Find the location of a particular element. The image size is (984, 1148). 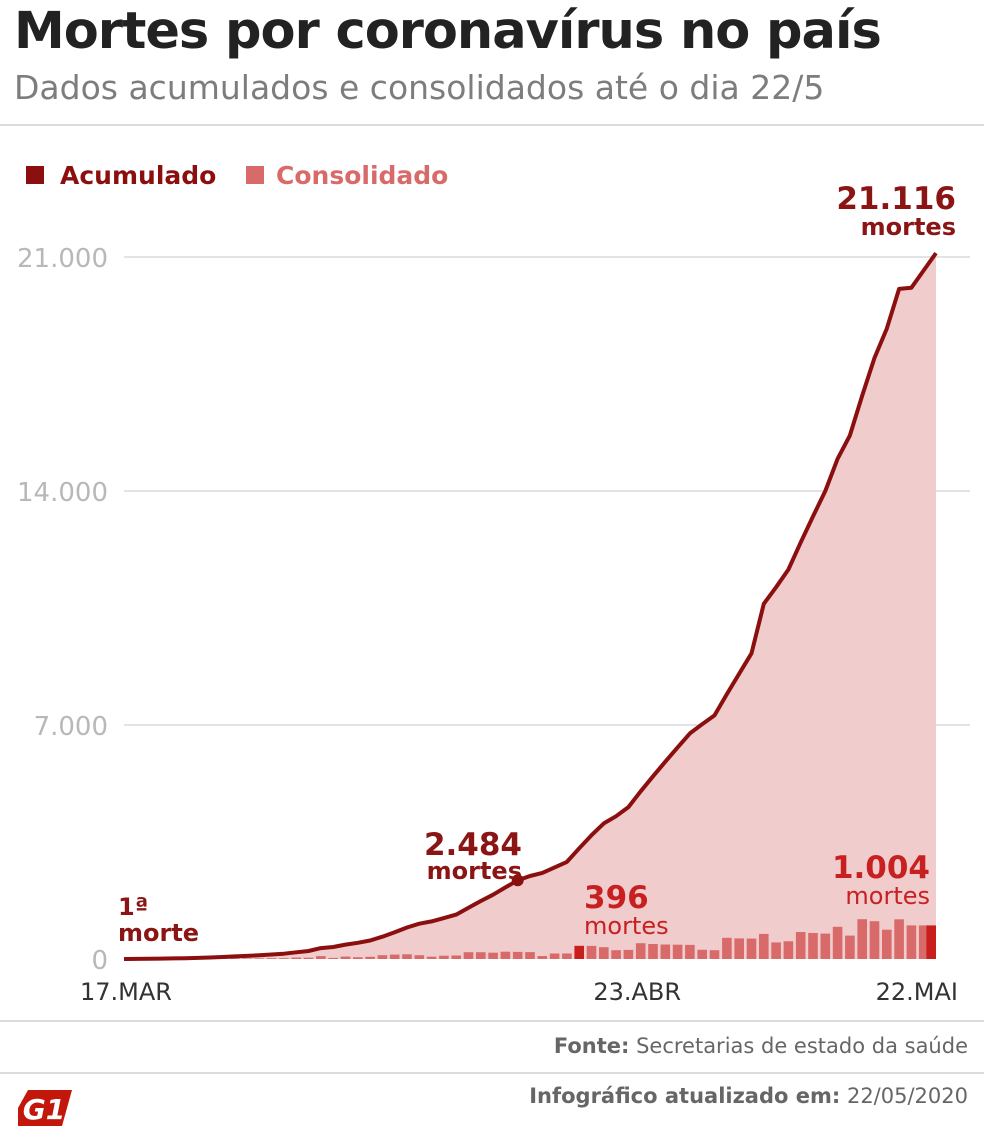

y-tick-label: 0 is located at coordinates (99, 961).